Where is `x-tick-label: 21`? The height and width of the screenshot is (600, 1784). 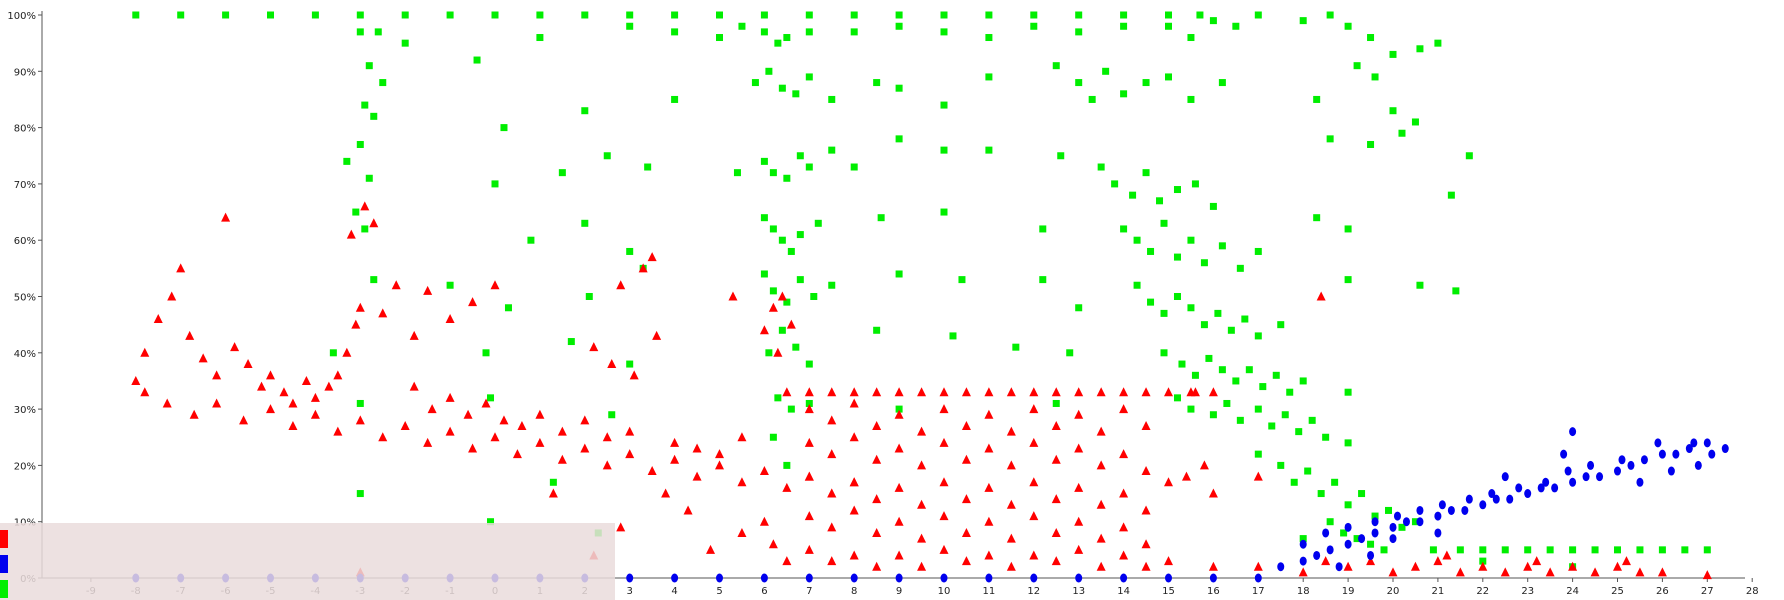
x-tick-label: 21 is located at coordinates (1438, 591).